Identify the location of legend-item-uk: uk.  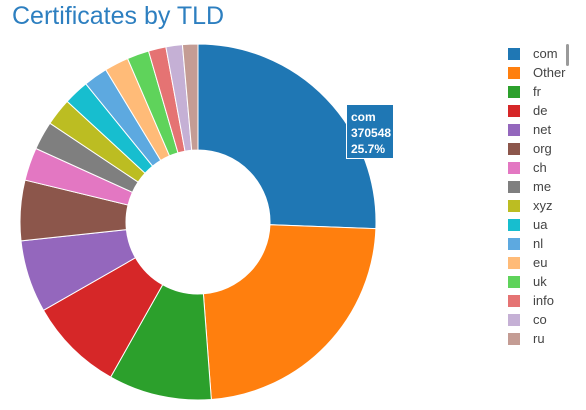
(537, 281).